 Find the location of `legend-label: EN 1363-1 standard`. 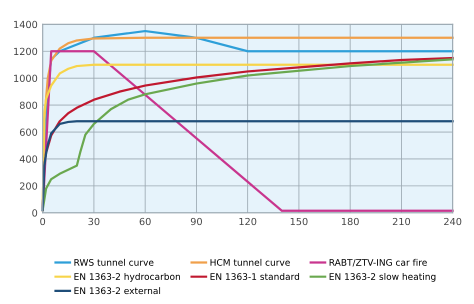

legend-label: EN 1363-1 standard is located at coordinates (255, 276).